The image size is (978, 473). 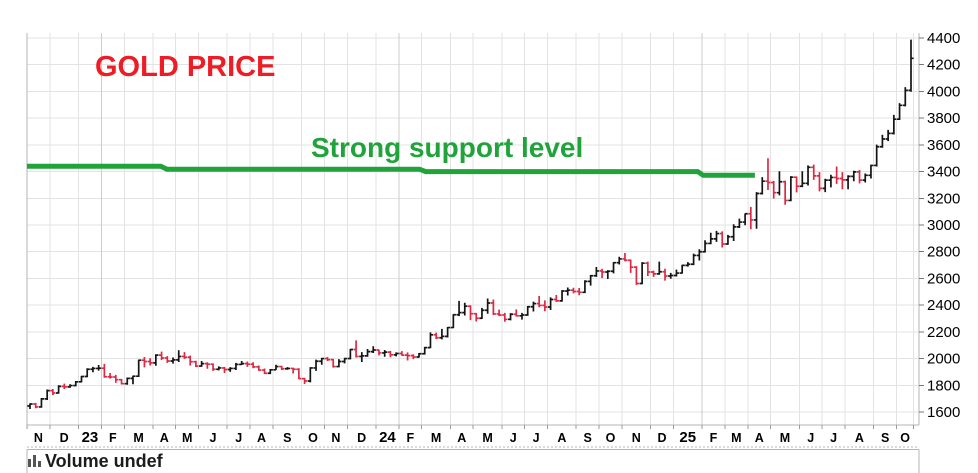 I want to click on support-line, so click(x=391, y=170).